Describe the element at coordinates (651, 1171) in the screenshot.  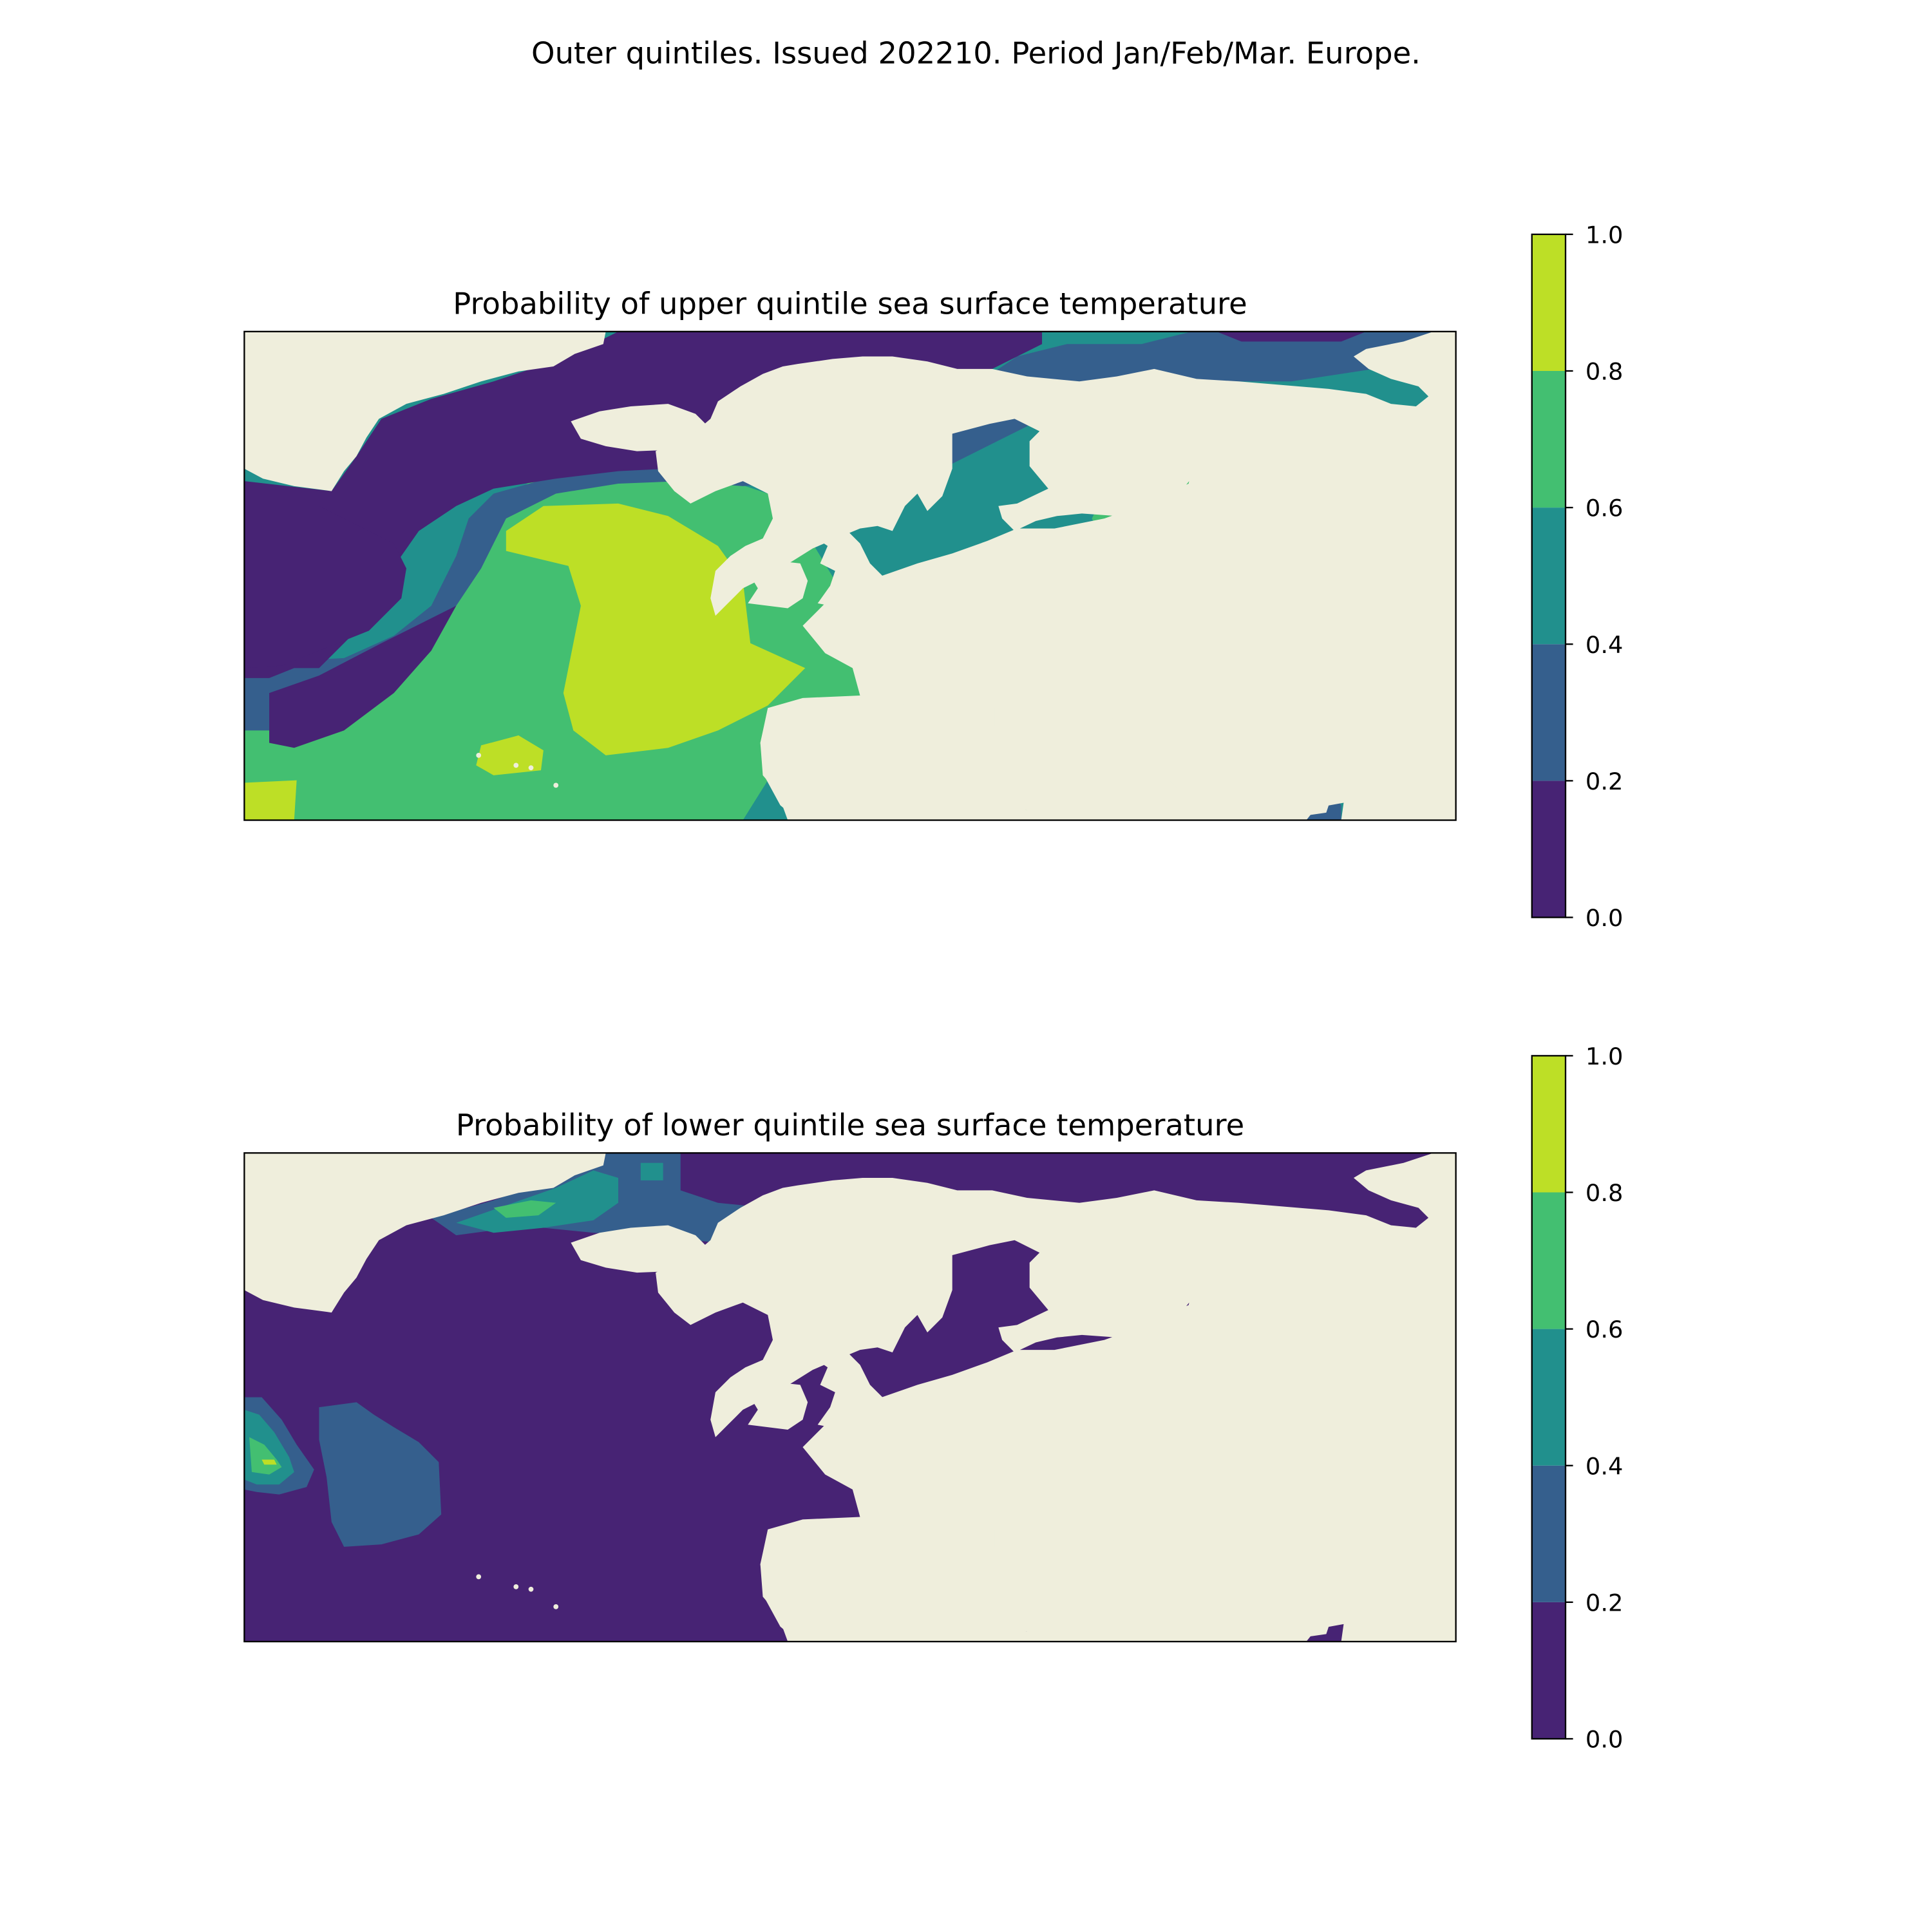
I see `lower-field-0.4-0.6-spot` at that location.